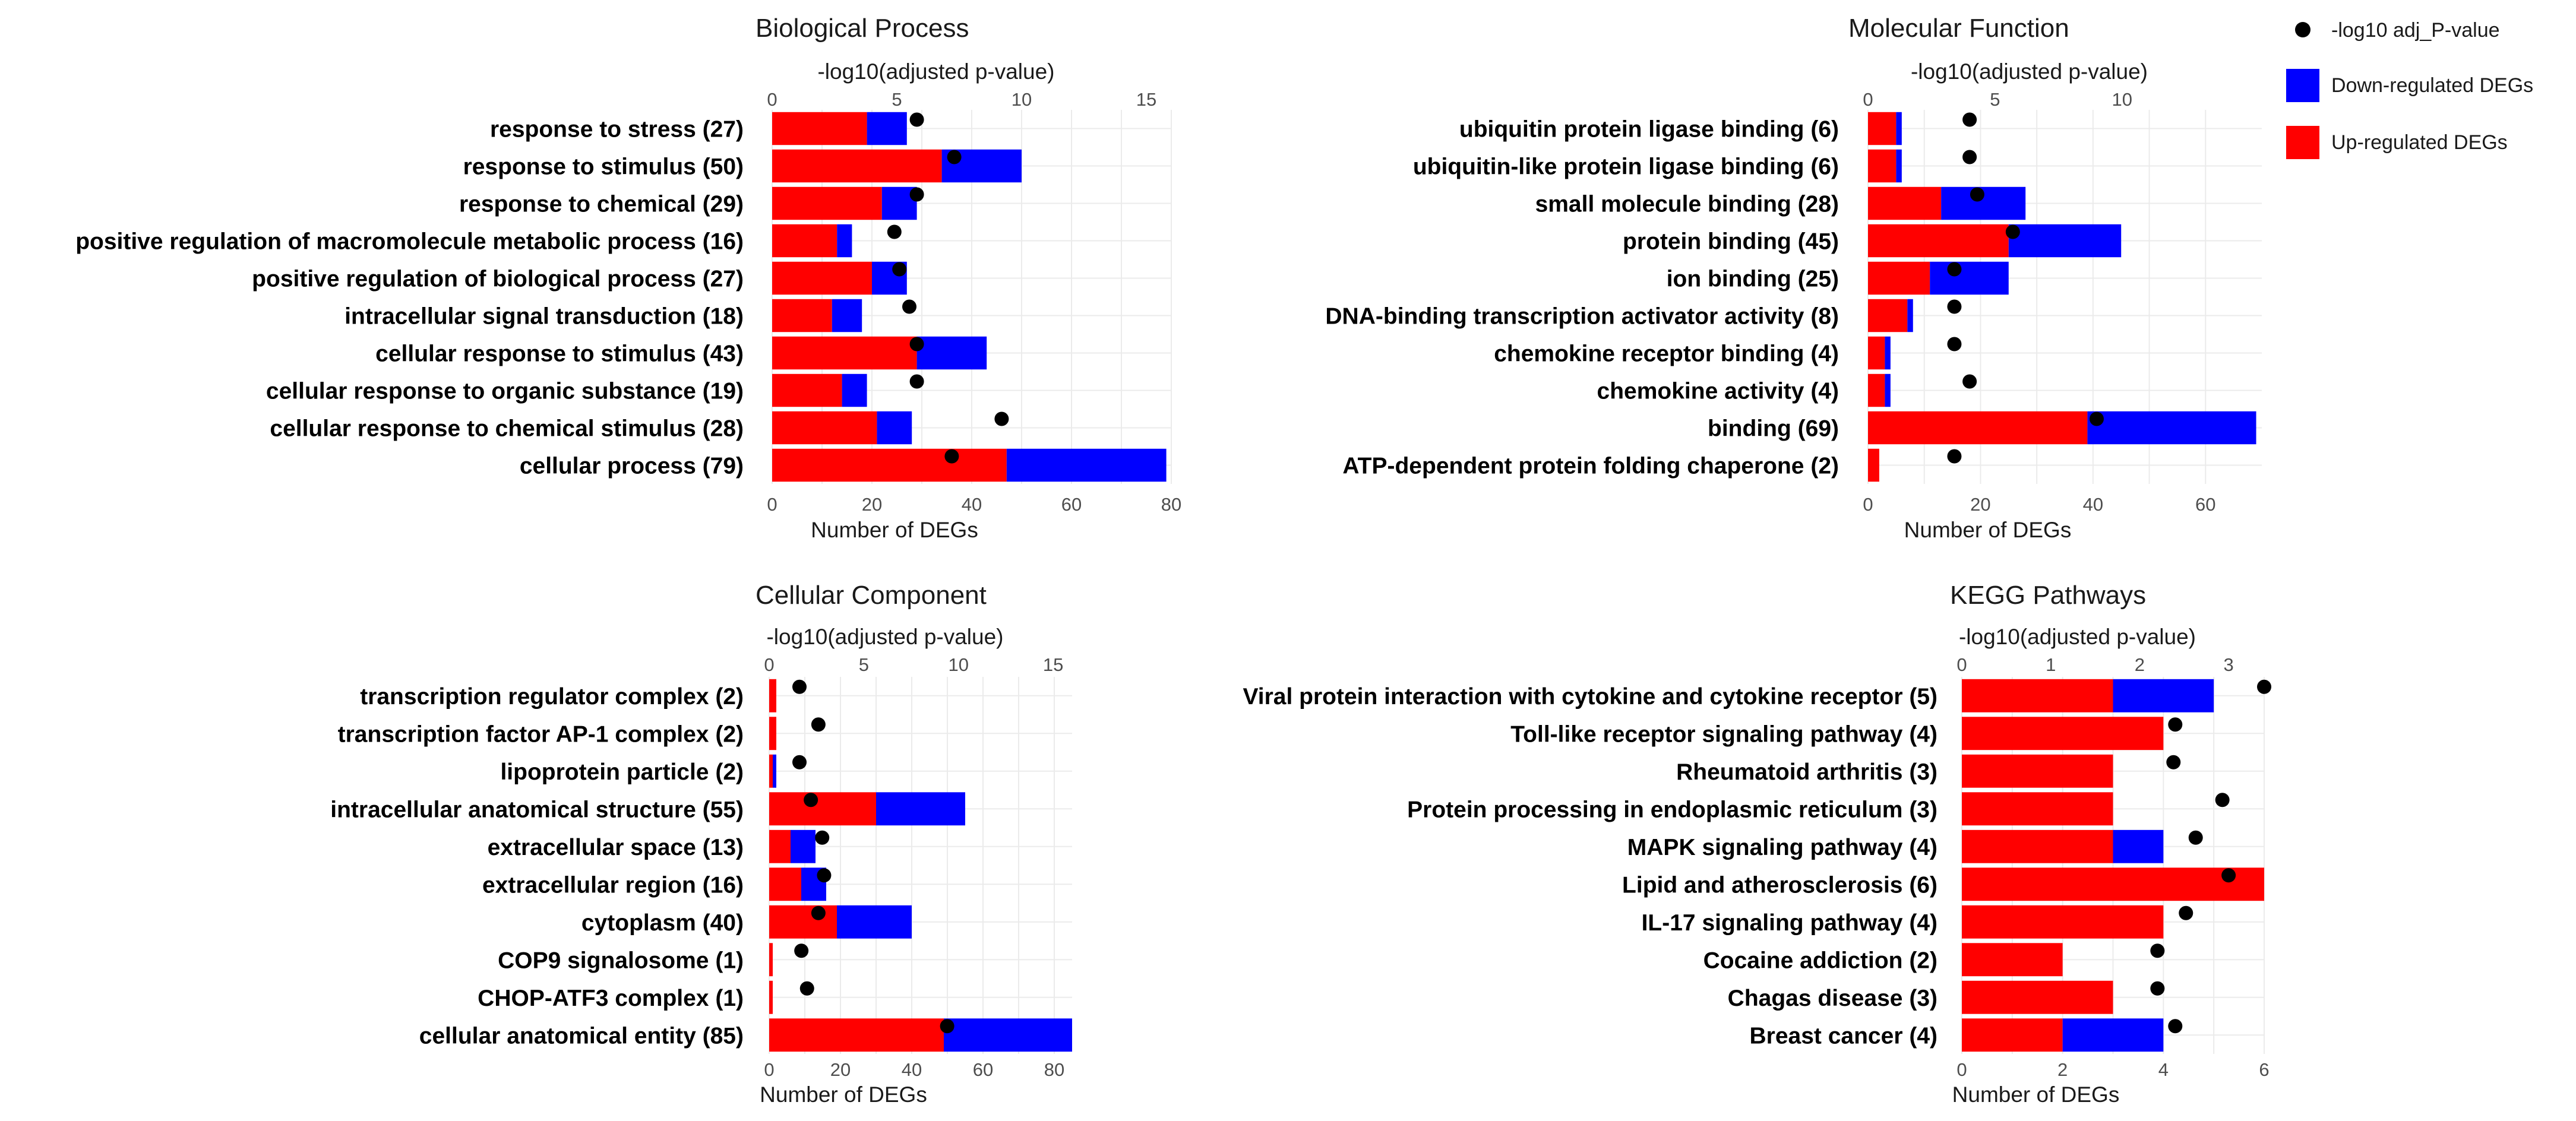 The image size is (2576, 1121). What do you see at coordinates (1806, 772) in the screenshot?
I see `category-label: Rheumatoid arthritis (3)` at bounding box center [1806, 772].